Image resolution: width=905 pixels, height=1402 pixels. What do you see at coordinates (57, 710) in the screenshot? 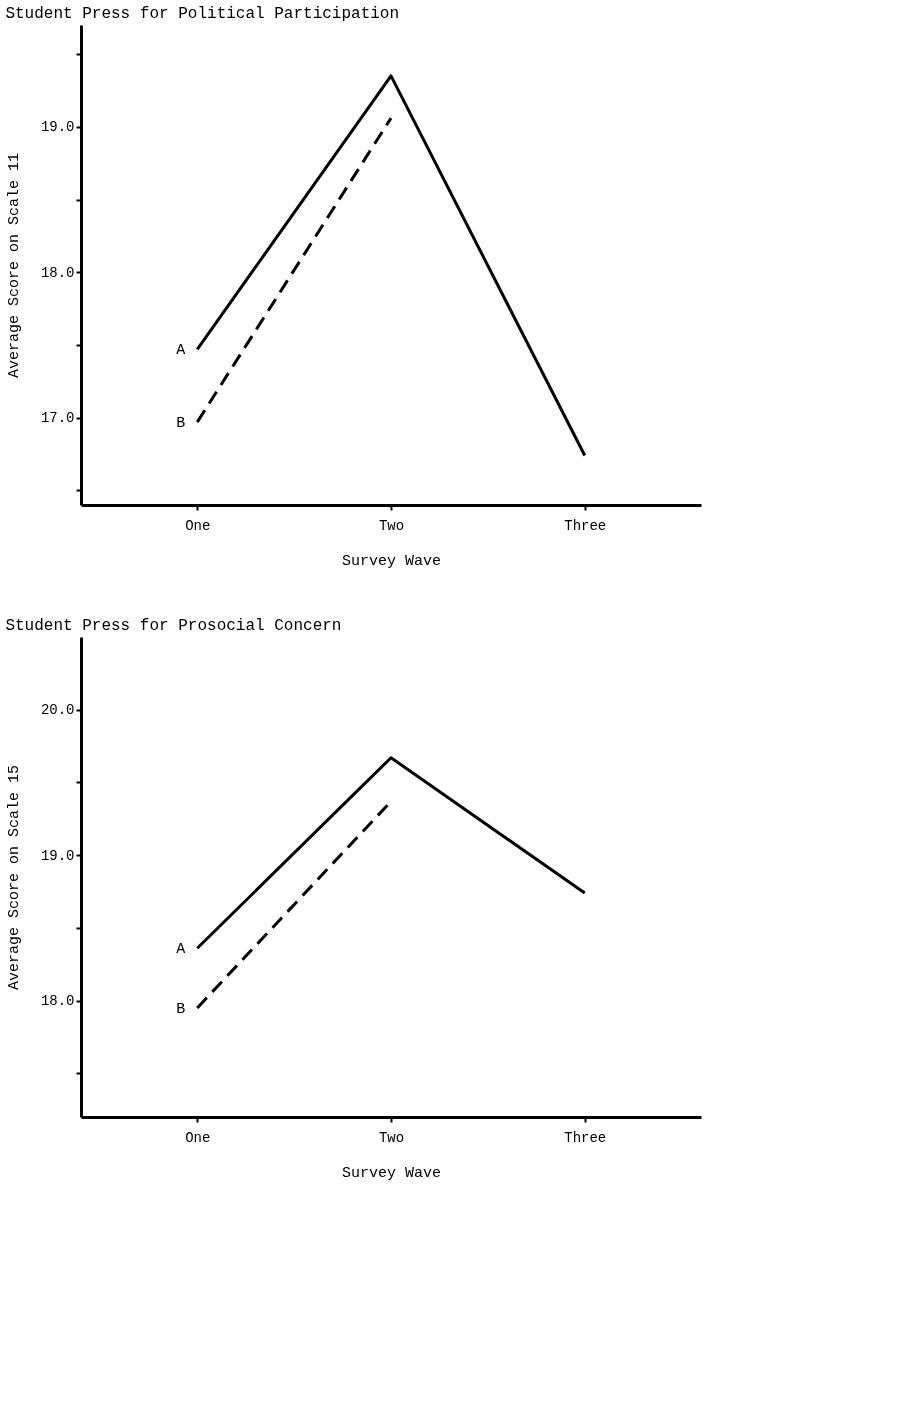
I see `y-tick-label: 20.0` at bounding box center [57, 710].